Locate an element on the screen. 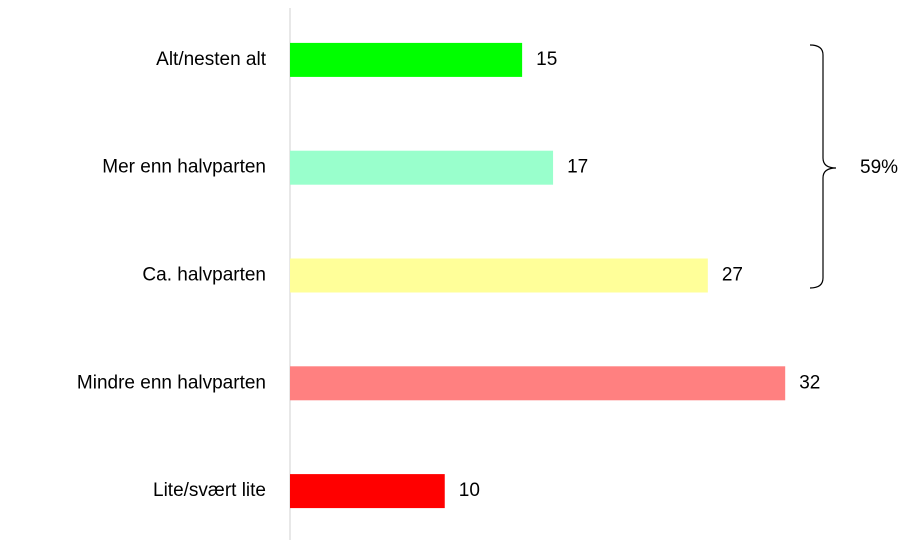 This screenshot has height=543, width=913. y-tick-label: Lite/svært lite is located at coordinates (209, 490).